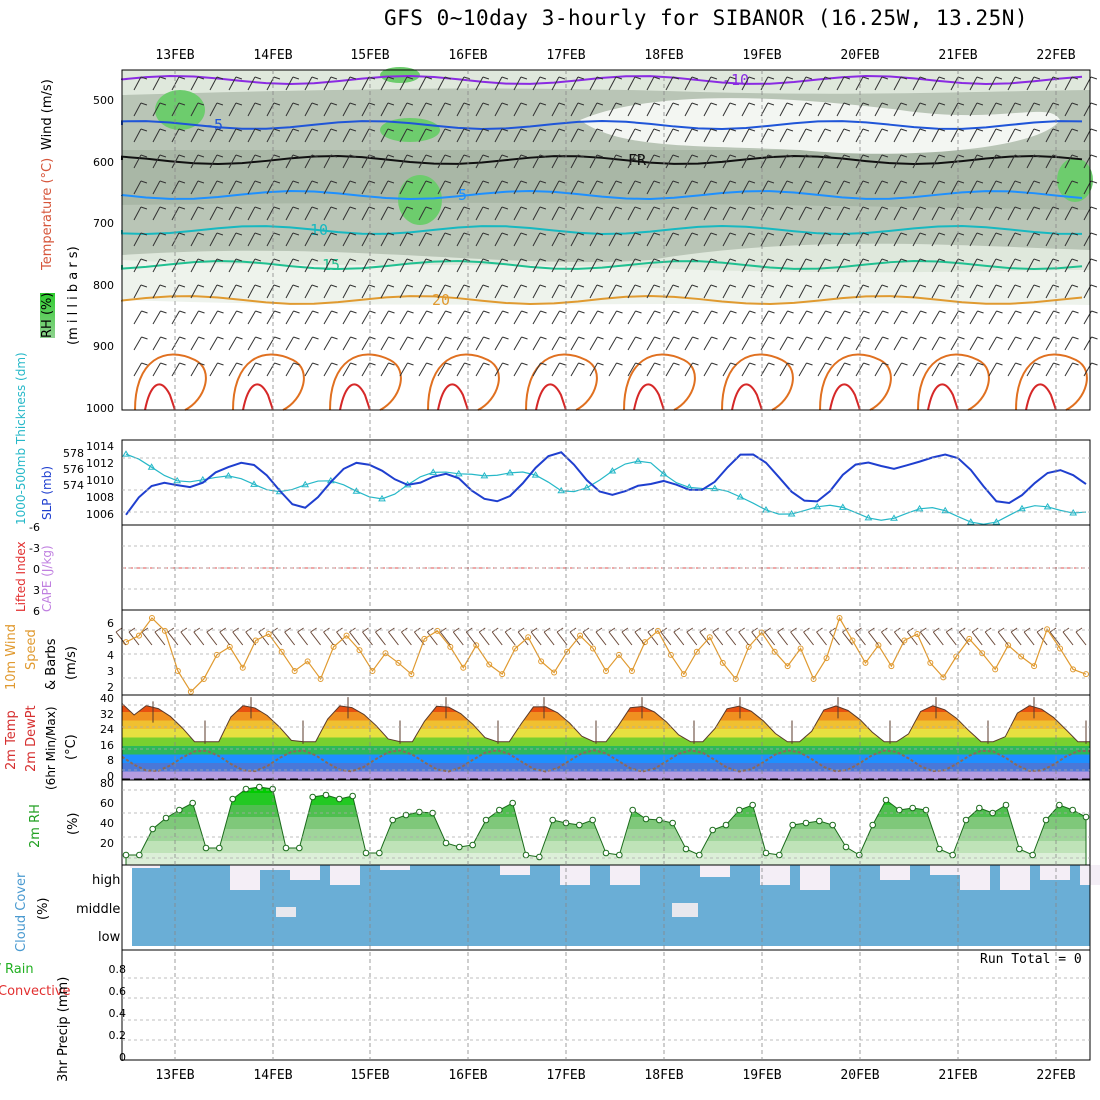 This screenshot has height=1100, width=1100. I want to click on rh-band, so click(606, 811).